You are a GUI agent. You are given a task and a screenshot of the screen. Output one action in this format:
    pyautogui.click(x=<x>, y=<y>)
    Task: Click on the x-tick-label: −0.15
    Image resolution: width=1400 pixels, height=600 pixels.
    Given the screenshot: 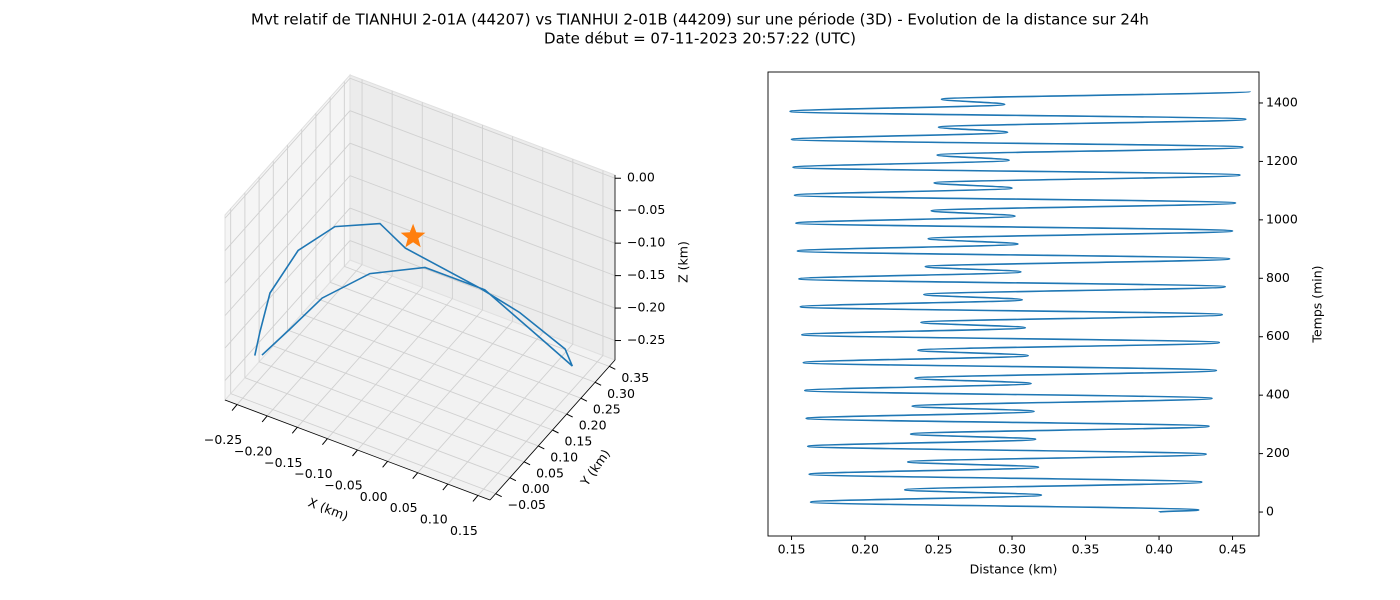 What is the action you would take?
    pyautogui.click(x=283, y=462)
    